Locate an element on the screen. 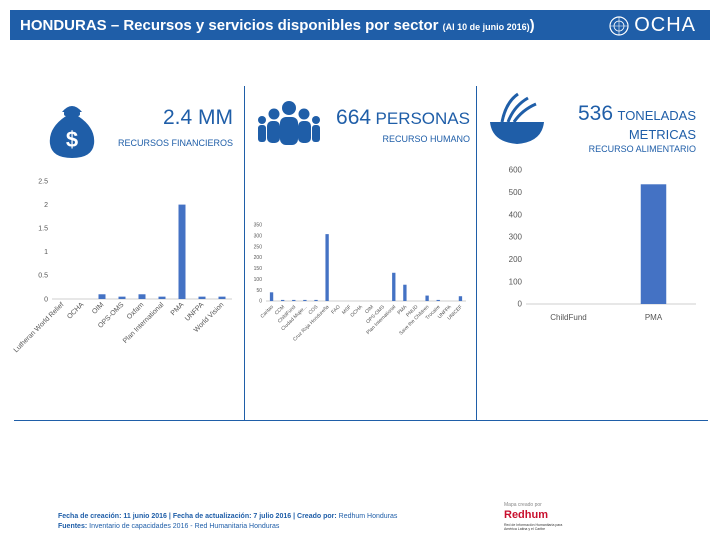 The image size is (720, 540). stat-financial-value: 2.4 MM is located at coordinates (197, 117).